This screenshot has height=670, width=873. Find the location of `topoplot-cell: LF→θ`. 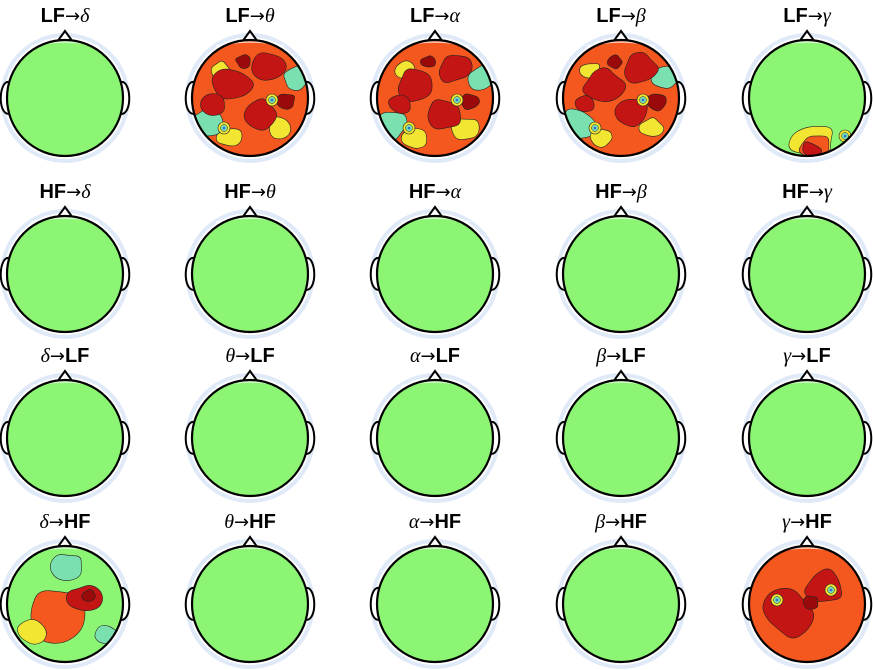

topoplot-cell: LF→θ is located at coordinates (250, 84).